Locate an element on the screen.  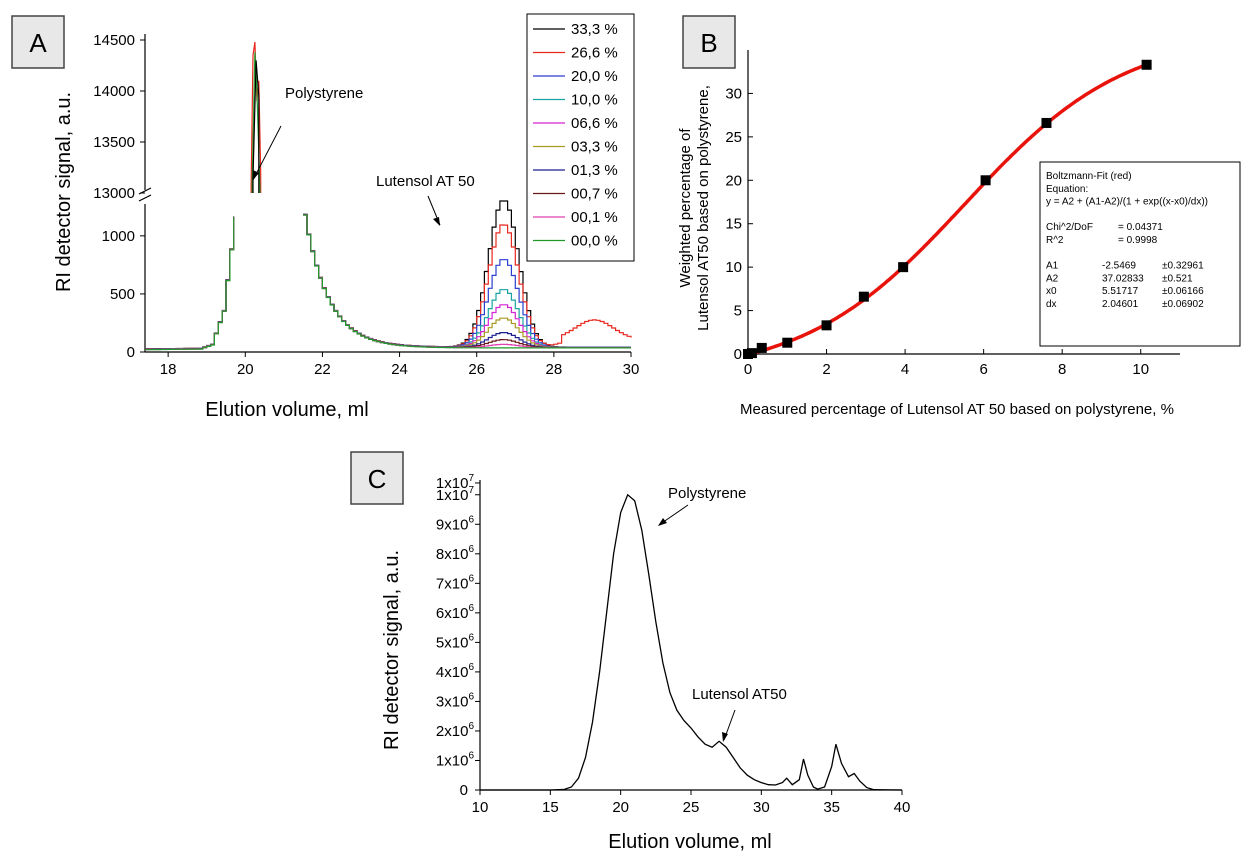
fit-box-line: 2.04601 is located at coordinates (1120, 304).